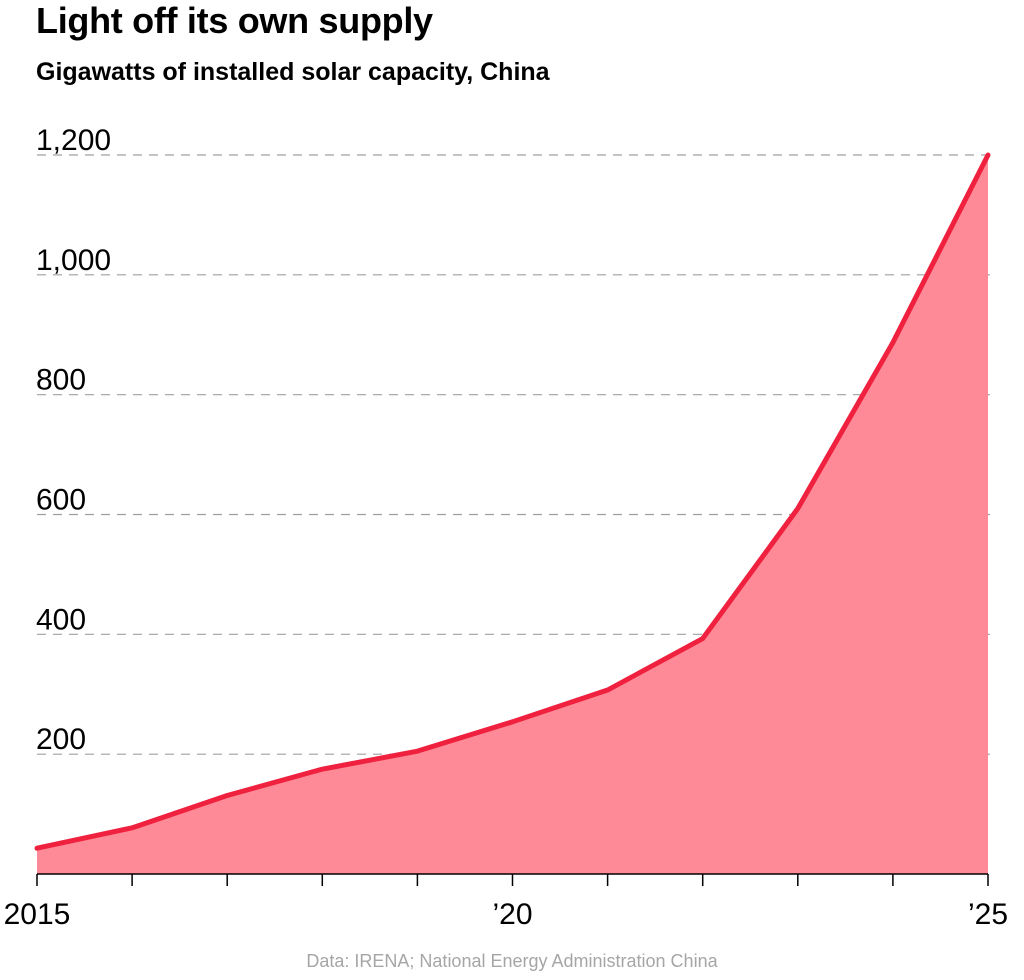  What do you see at coordinates (37, 914) in the screenshot?
I see `x-tick-label: 2015` at bounding box center [37, 914].